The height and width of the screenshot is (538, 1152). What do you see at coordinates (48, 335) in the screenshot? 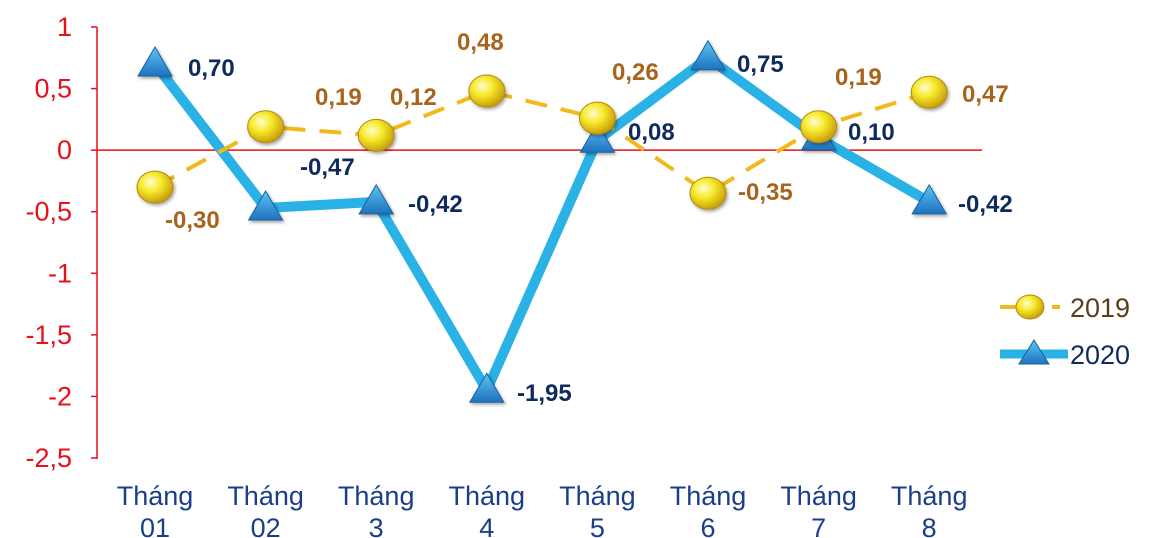
I see `y-tick-label: -1,5` at bounding box center [48, 335].